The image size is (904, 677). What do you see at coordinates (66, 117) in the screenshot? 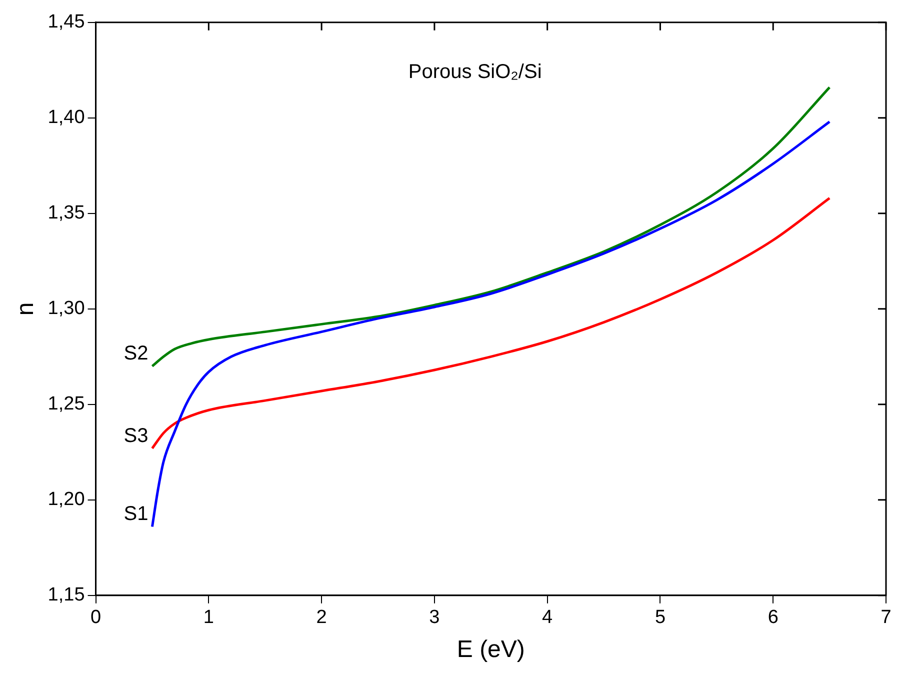
I see `y-tick-label: 1,40` at bounding box center [66, 117].